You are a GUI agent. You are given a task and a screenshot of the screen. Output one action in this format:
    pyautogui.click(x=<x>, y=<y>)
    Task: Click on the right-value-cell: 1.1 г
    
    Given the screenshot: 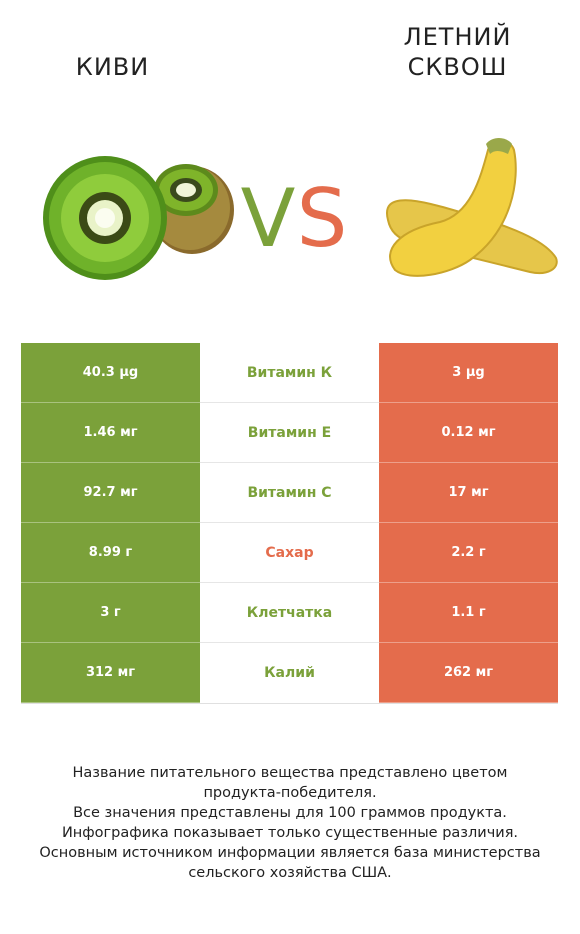 What is the action you would take?
    pyautogui.click(x=468, y=613)
    